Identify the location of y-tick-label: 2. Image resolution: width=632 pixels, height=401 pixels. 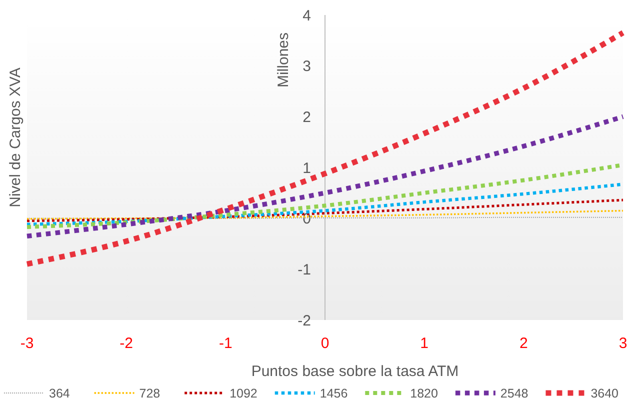
(306, 117).